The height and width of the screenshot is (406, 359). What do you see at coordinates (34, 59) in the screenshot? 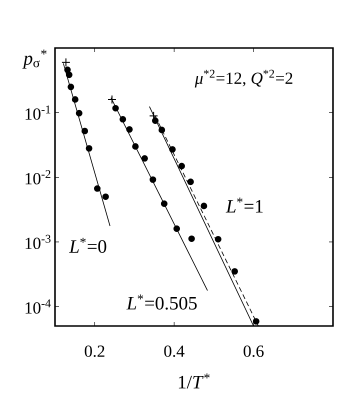
I see `y-axis-title: p$_{σ}$*` at bounding box center [34, 59].